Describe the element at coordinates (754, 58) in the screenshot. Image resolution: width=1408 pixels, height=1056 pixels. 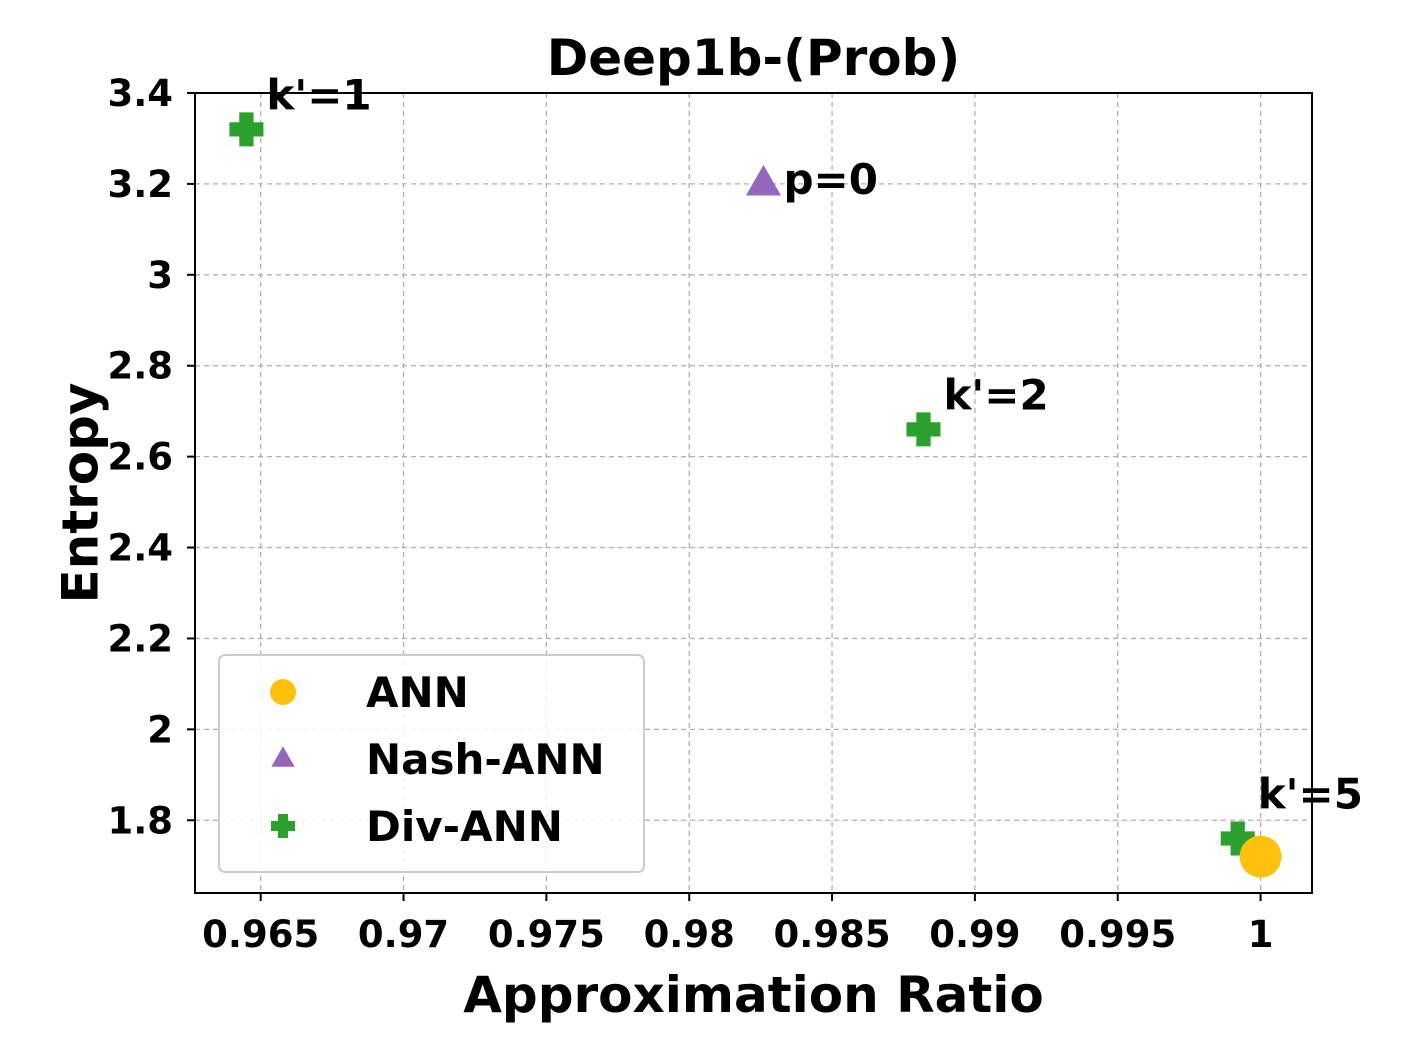
I see `chart-title: Deep1b-(Prob)` at that location.